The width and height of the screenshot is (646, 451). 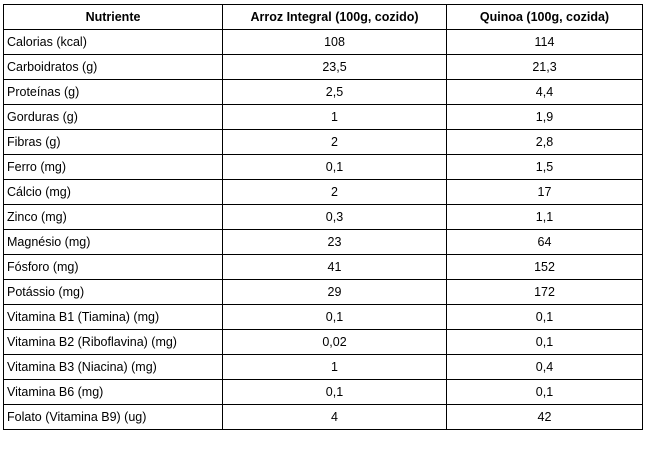 I want to click on table-row: Folato (Vitamina B9) (ug) 4 42, so click(x=323, y=417).